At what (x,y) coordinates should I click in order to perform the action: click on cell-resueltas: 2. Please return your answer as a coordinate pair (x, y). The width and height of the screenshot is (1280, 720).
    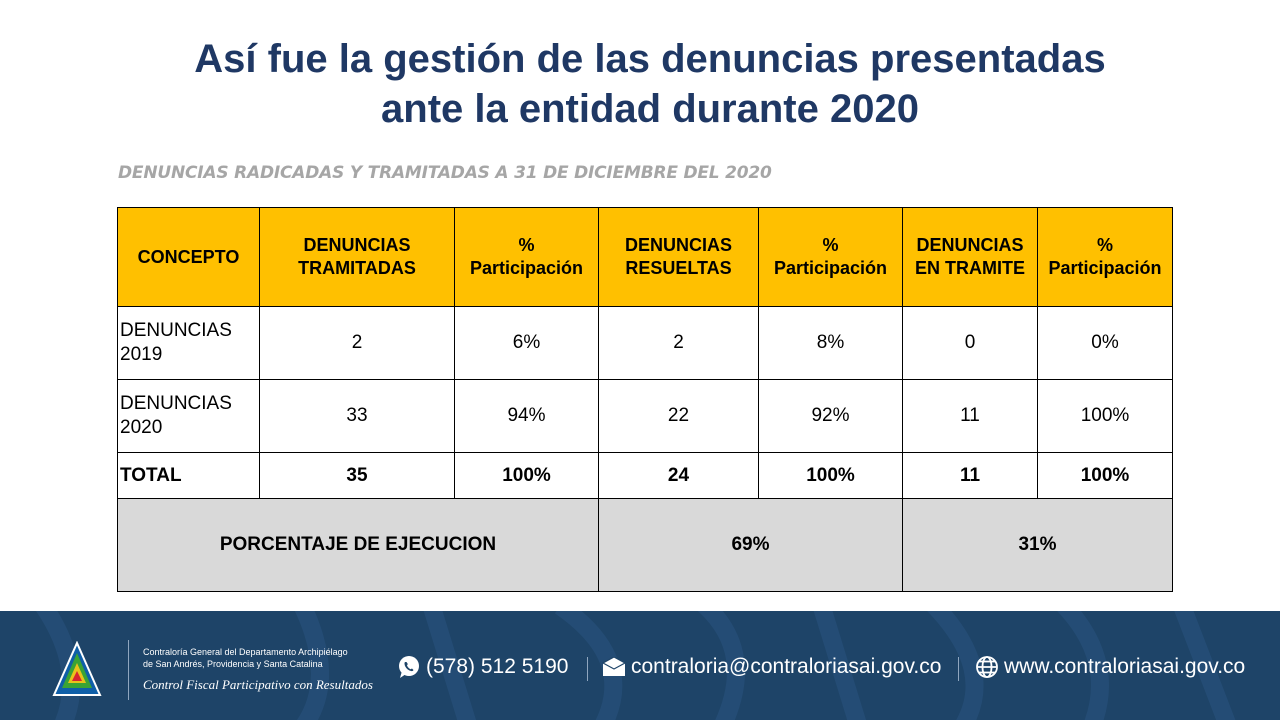
    Looking at the image, I should click on (678, 343).